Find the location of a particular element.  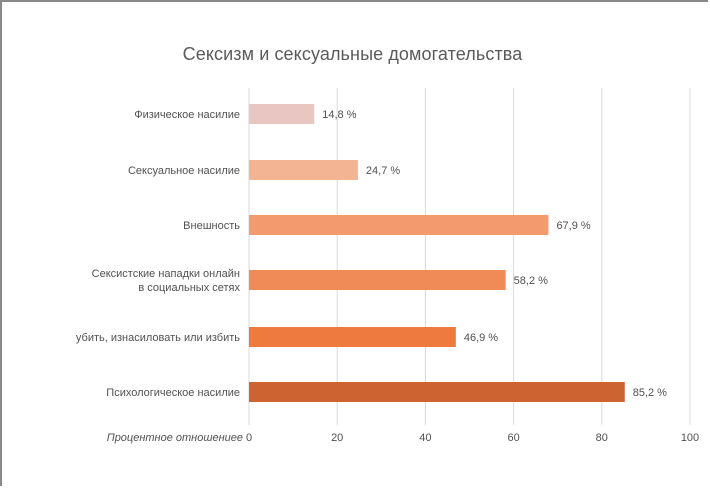

category-label: Психологическое насилие is located at coordinates (173, 393).